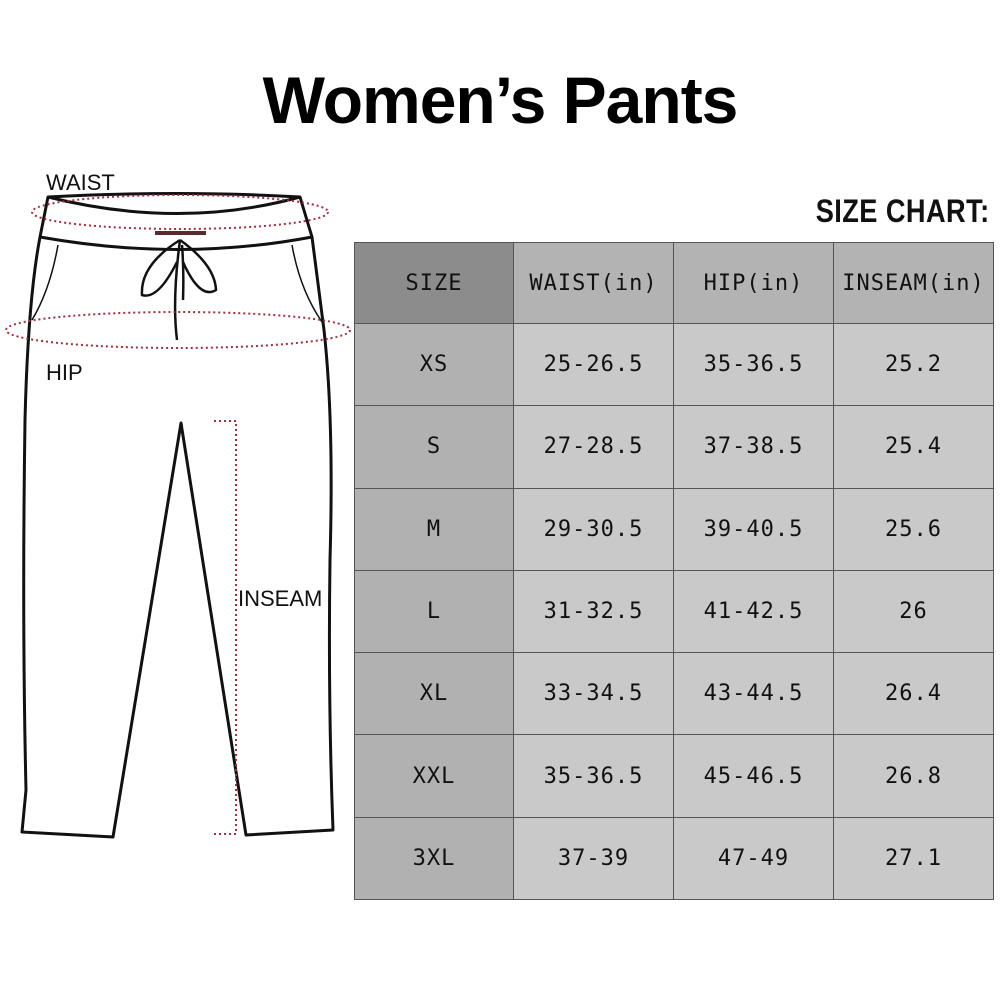 The height and width of the screenshot is (1000, 1000). What do you see at coordinates (753, 283) in the screenshot?
I see `header-hip: HIP(in)` at bounding box center [753, 283].